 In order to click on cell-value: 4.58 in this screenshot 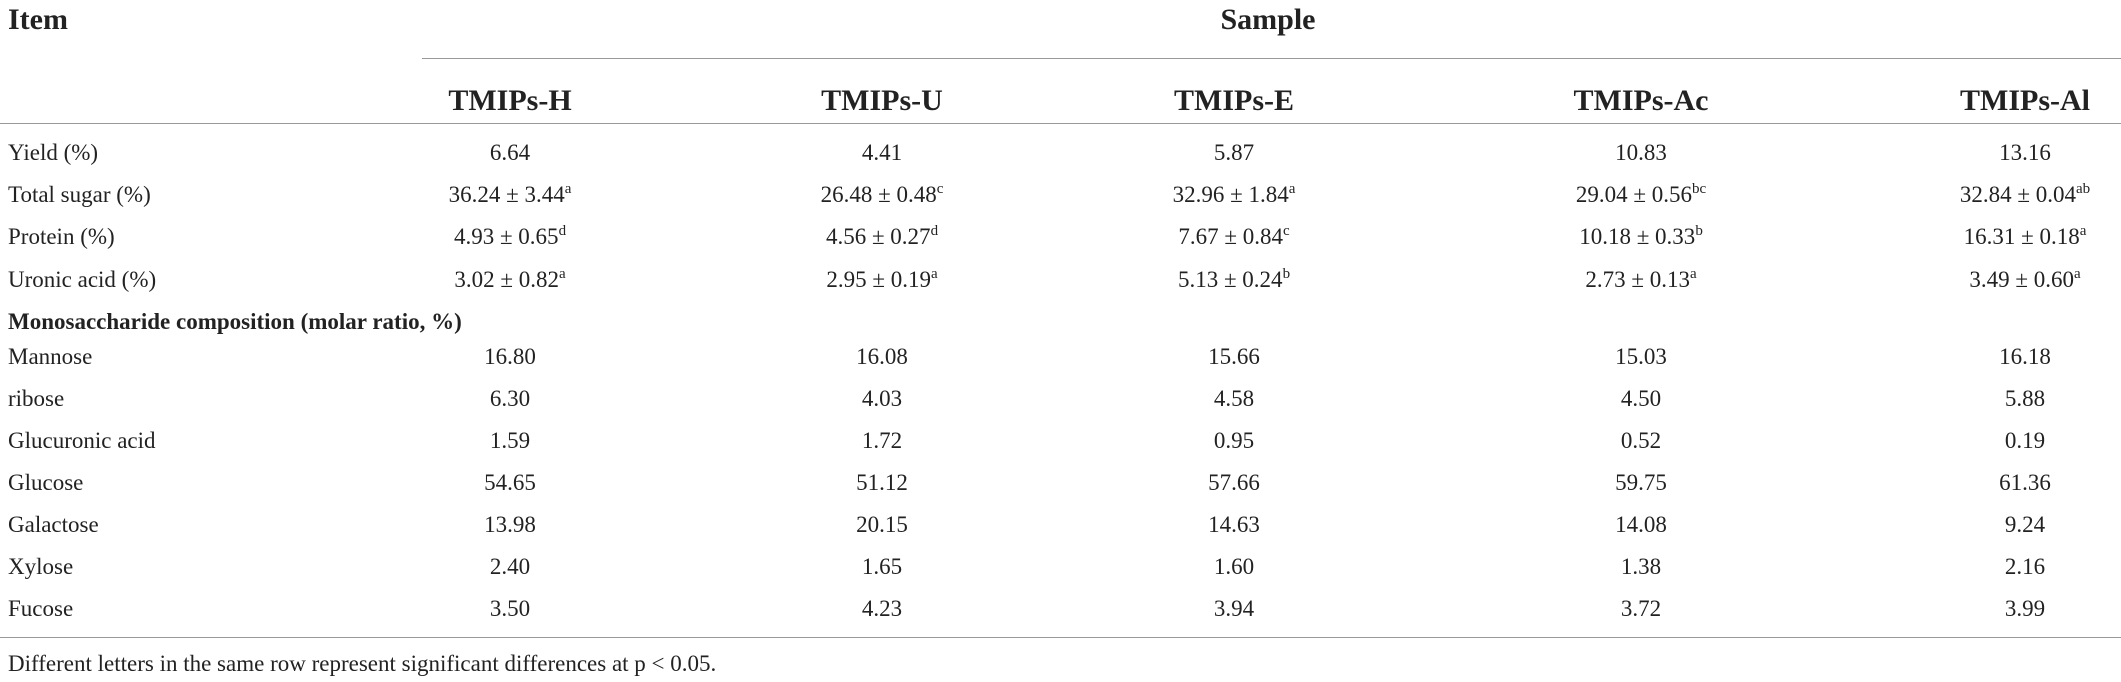, I will do `click(1234, 398)`.